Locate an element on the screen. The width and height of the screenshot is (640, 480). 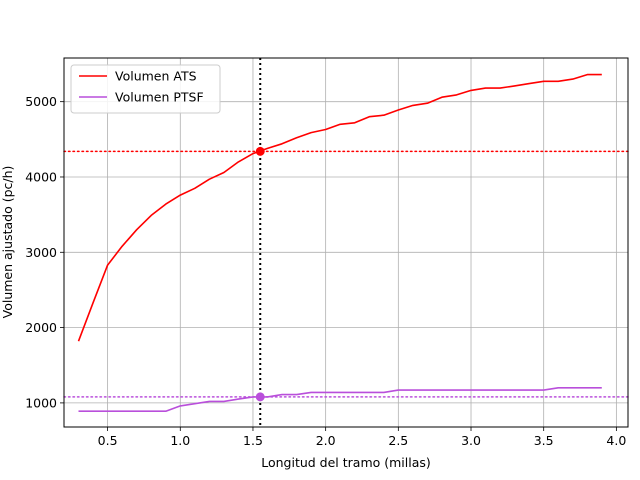
y-axis-ticks: 1000 2000 3000 4000 5000 is located at coordinates (44, 252).